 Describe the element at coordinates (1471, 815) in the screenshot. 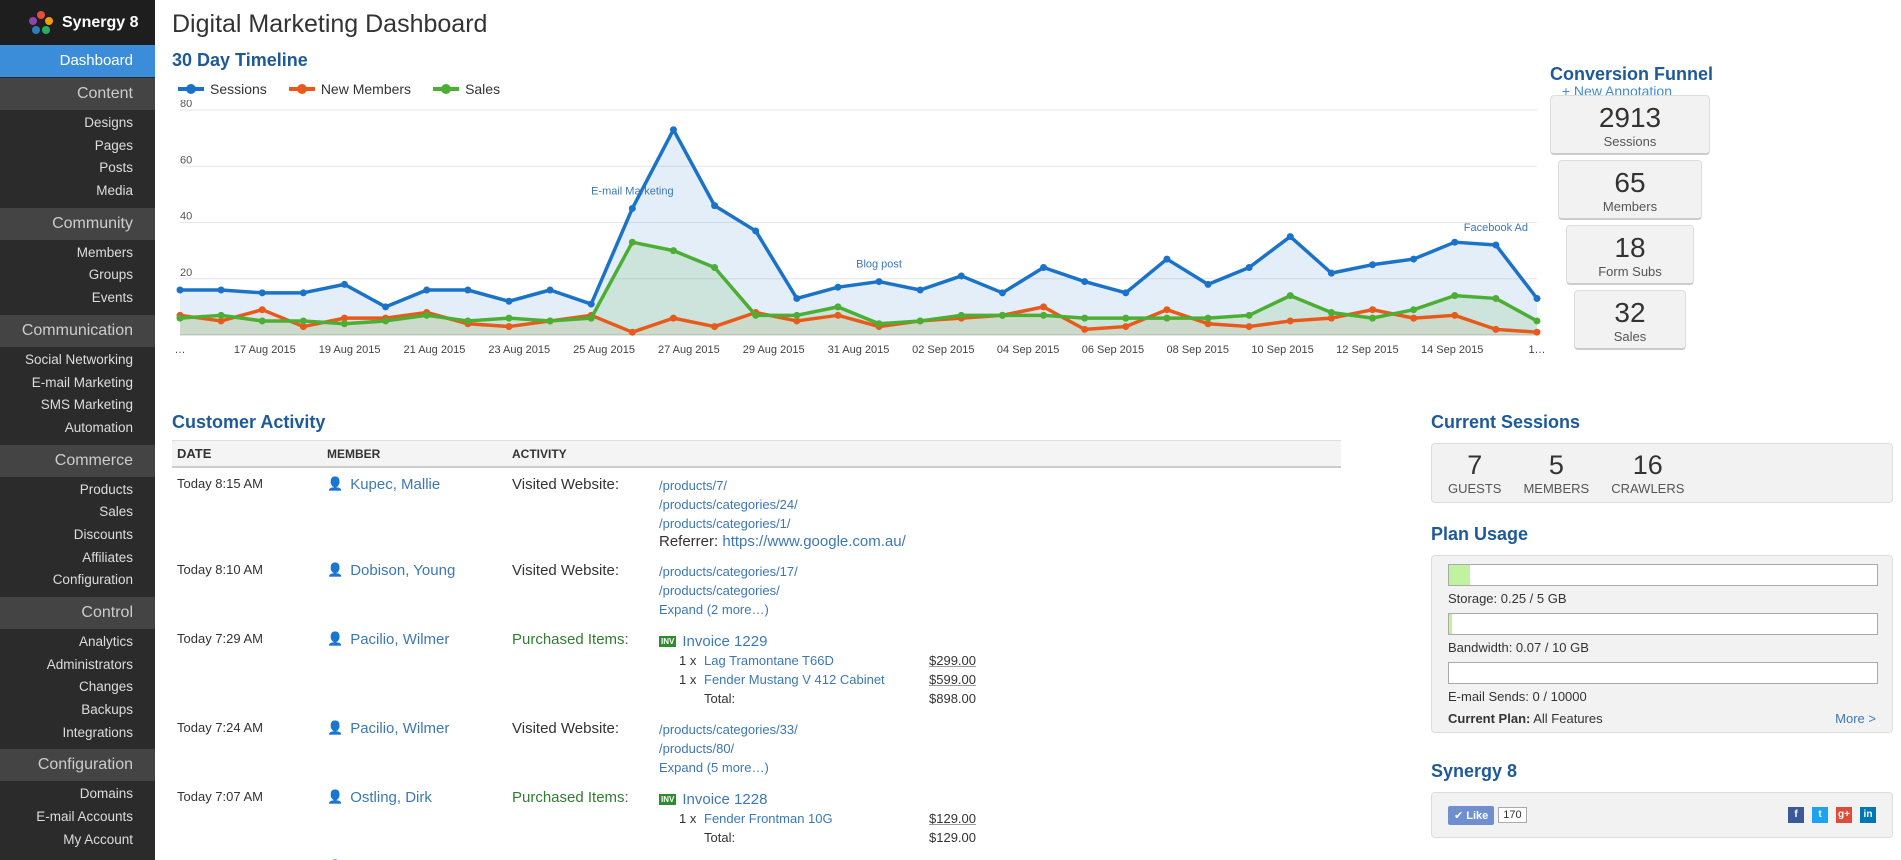

I see `like-button: ✔ Like` at that location.